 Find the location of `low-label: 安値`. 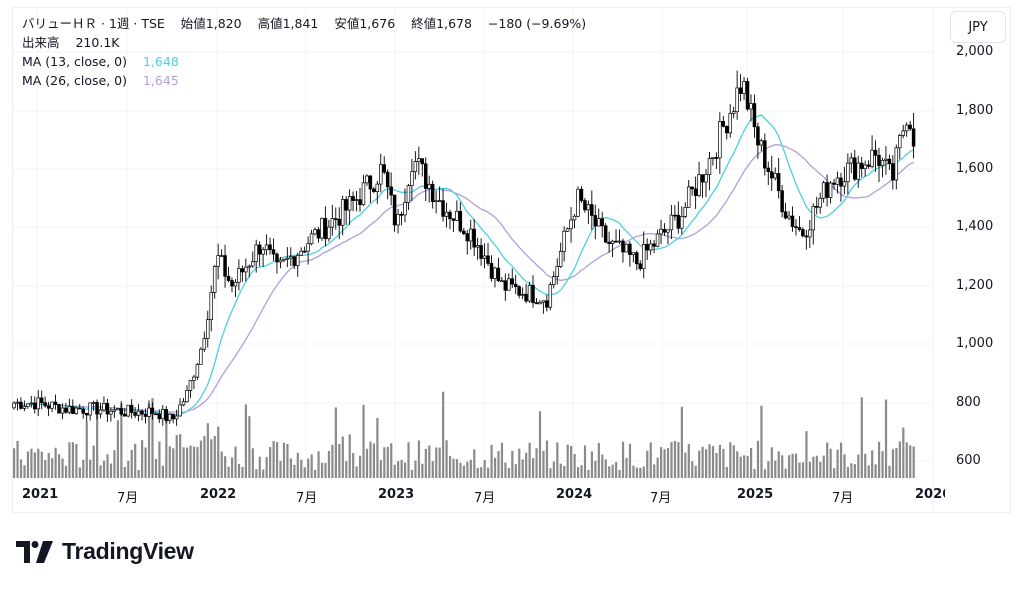

low-label: 安値 is located at coordinates (347, 23).